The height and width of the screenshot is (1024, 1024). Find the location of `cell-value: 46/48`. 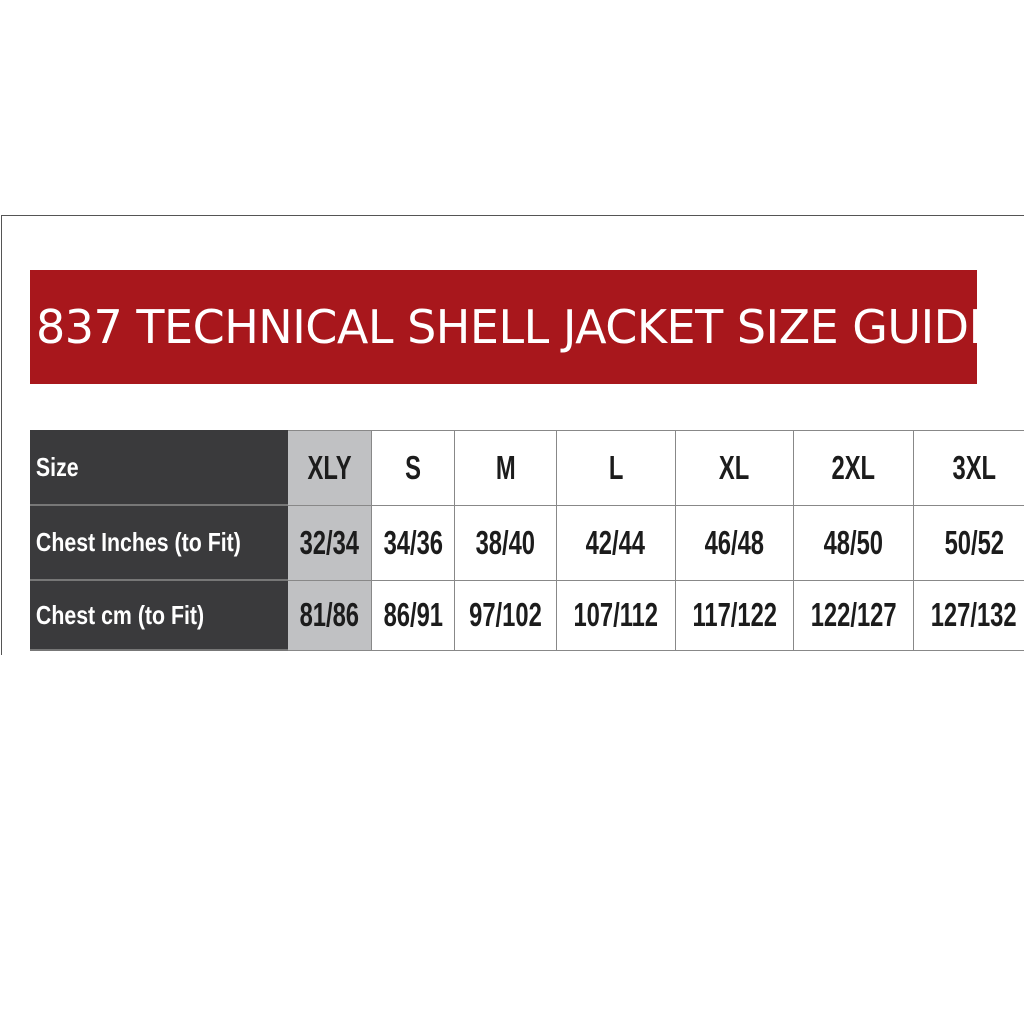

cell-value: 46/48 is located at coordinates (734, 542).